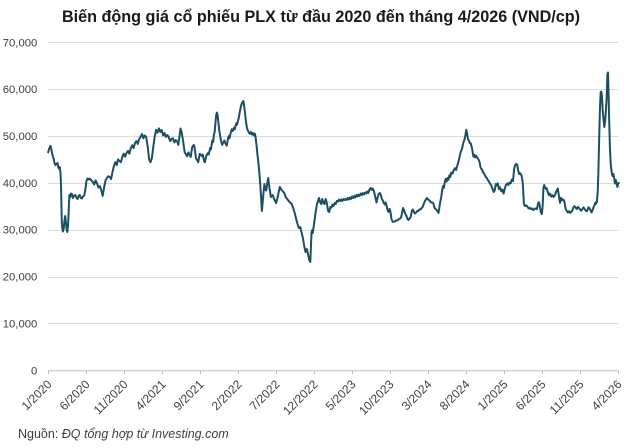 This screenshot has height=448, width=640. What do you see at coordinates (34, 371) in the screenshot?
I see `svg-text: 0` at bounding box center [34, 371].